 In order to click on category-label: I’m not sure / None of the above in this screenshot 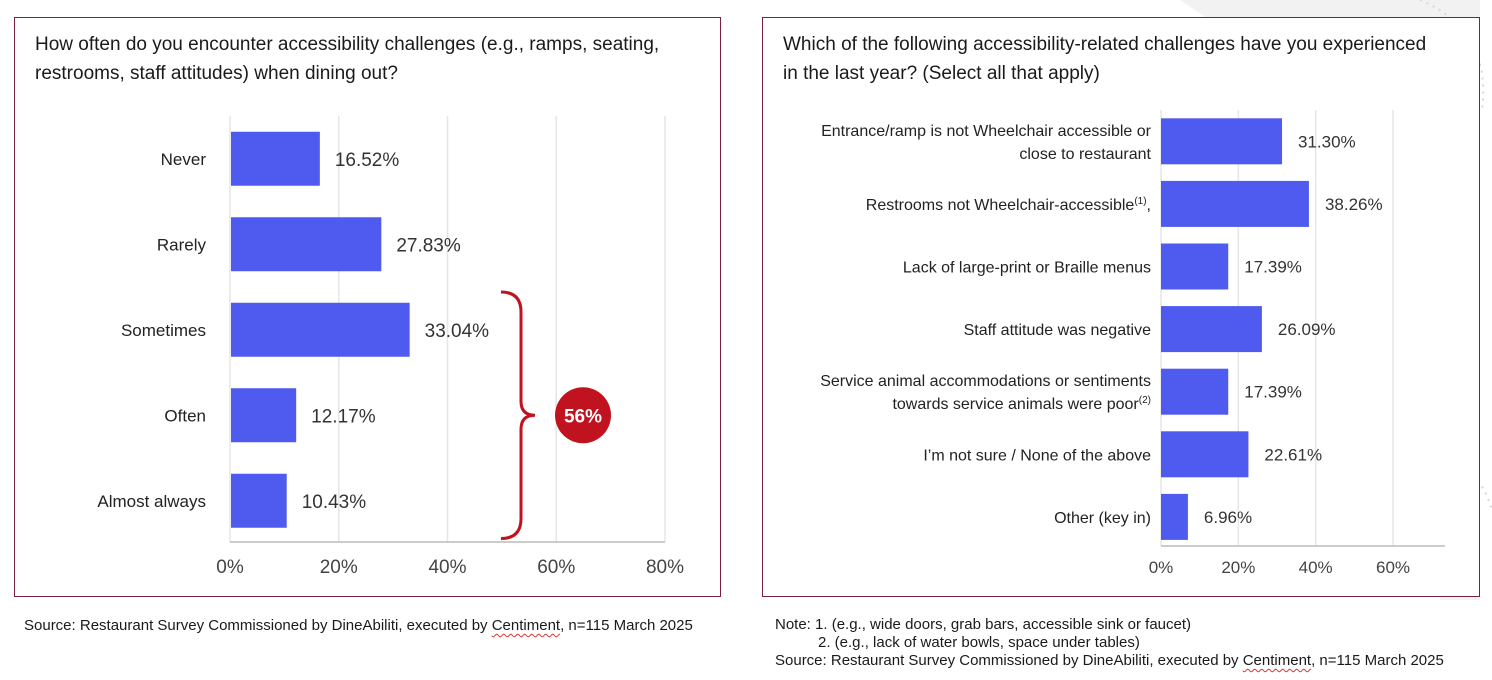, I will do `click(1037, 455)`.